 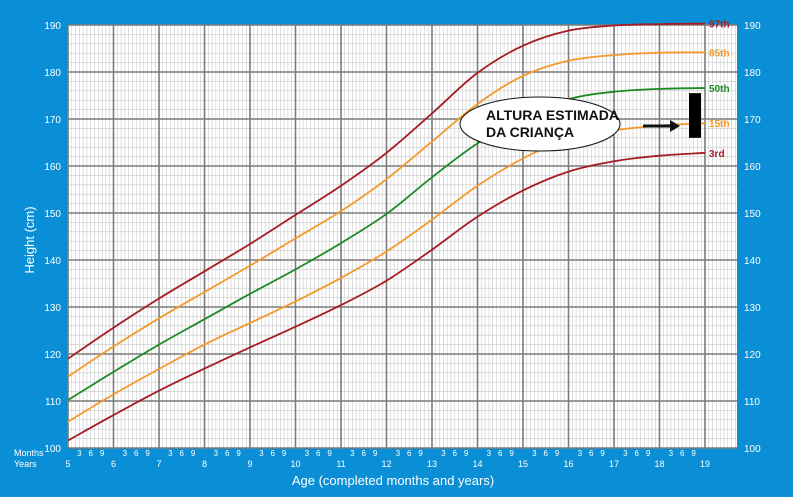 What do you see at coordinates (661, 126) in the screenshot?
I see `arrow-icon` at bounding box center [661, 126].